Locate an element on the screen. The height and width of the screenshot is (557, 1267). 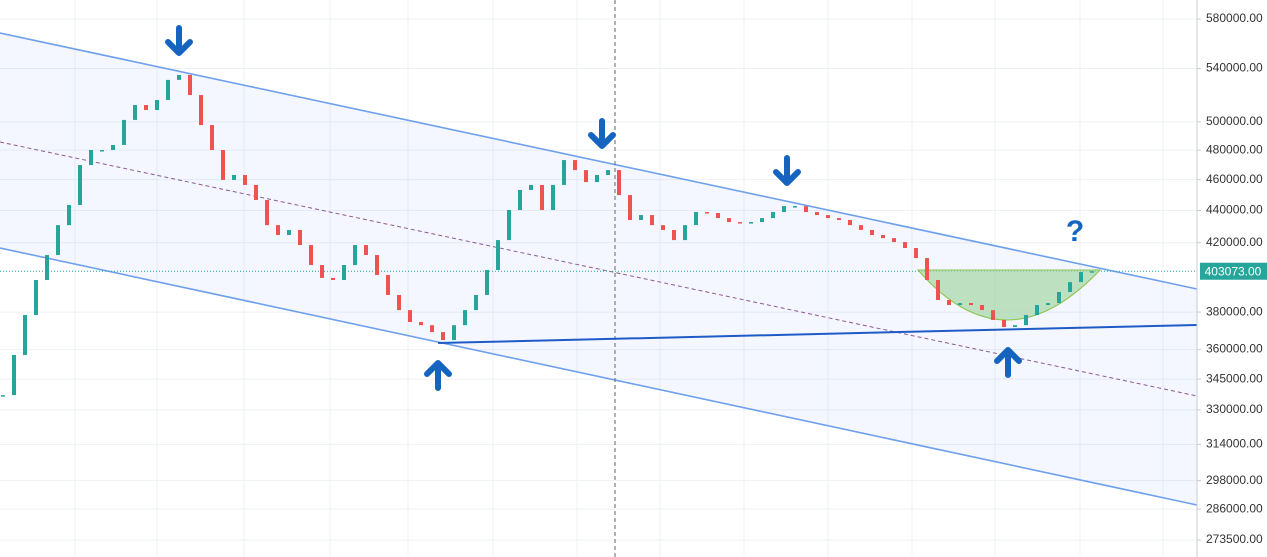
y-tick-label: 286000.00 is located at coordinates (1234, 508).